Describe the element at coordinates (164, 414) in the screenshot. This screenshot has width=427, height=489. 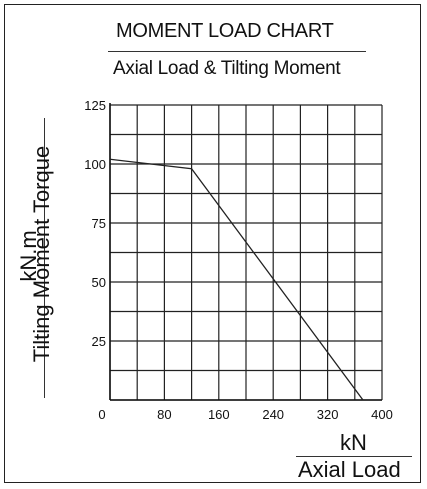
I see `x-tick-label: 80` at that location.